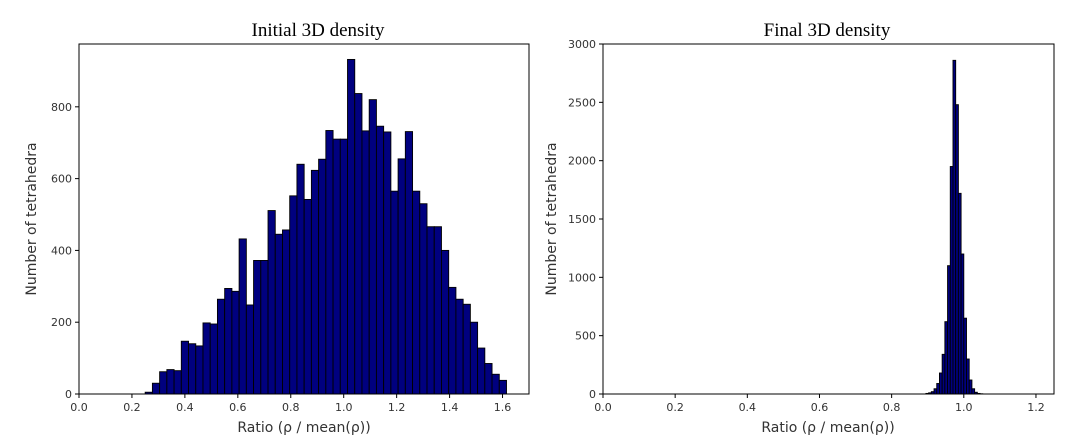  What do you see at coordinates (585, 336) in the screenshot?
I see `y-tick-label: 500` at bounding box center [585, 336].